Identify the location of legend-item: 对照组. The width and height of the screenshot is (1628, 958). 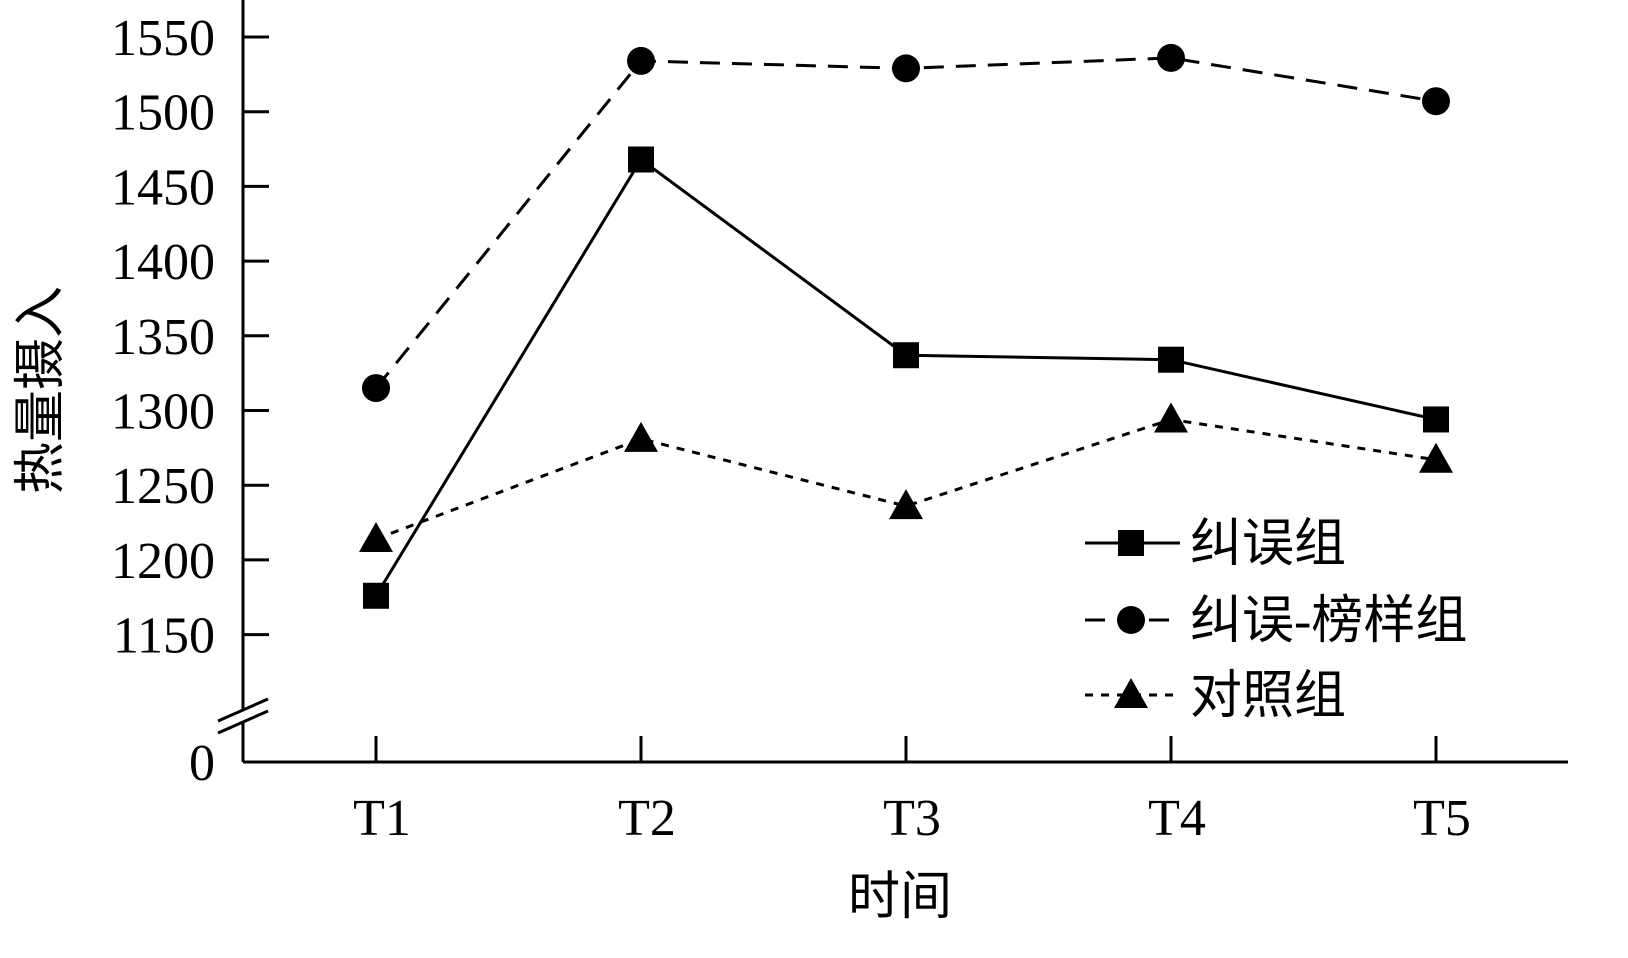
(1215, 696).